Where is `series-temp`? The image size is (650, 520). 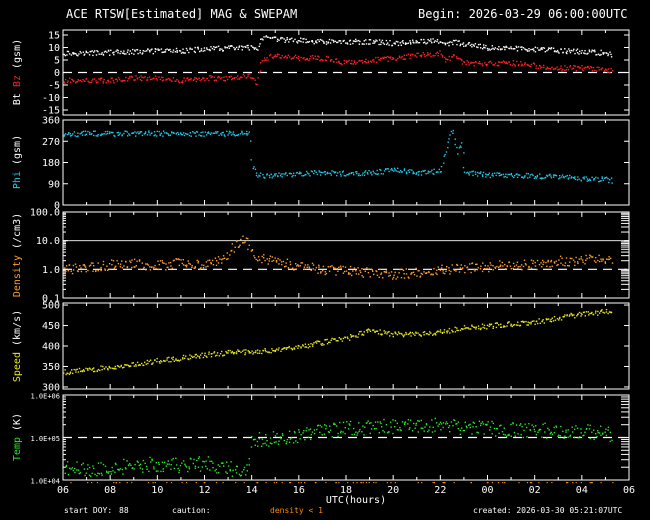 series-temp is located at coordinates (337, 447).